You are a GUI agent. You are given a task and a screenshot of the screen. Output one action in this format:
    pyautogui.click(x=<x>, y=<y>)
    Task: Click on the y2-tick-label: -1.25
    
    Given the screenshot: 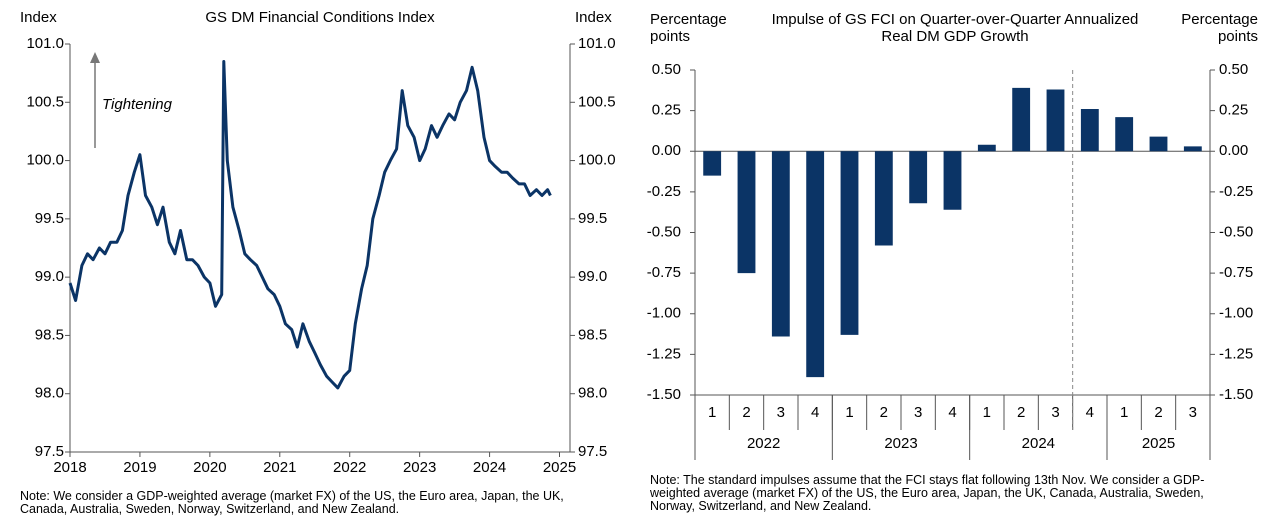 What is the action you would take?
    pyautogui.click(x=1236, y=353)
    